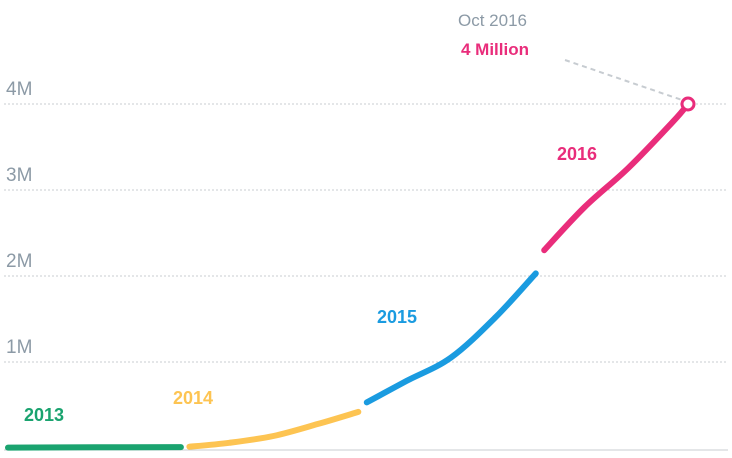 The image size is (732, 458). I want to click on y-tick-label: 2M, so click(19, 261).